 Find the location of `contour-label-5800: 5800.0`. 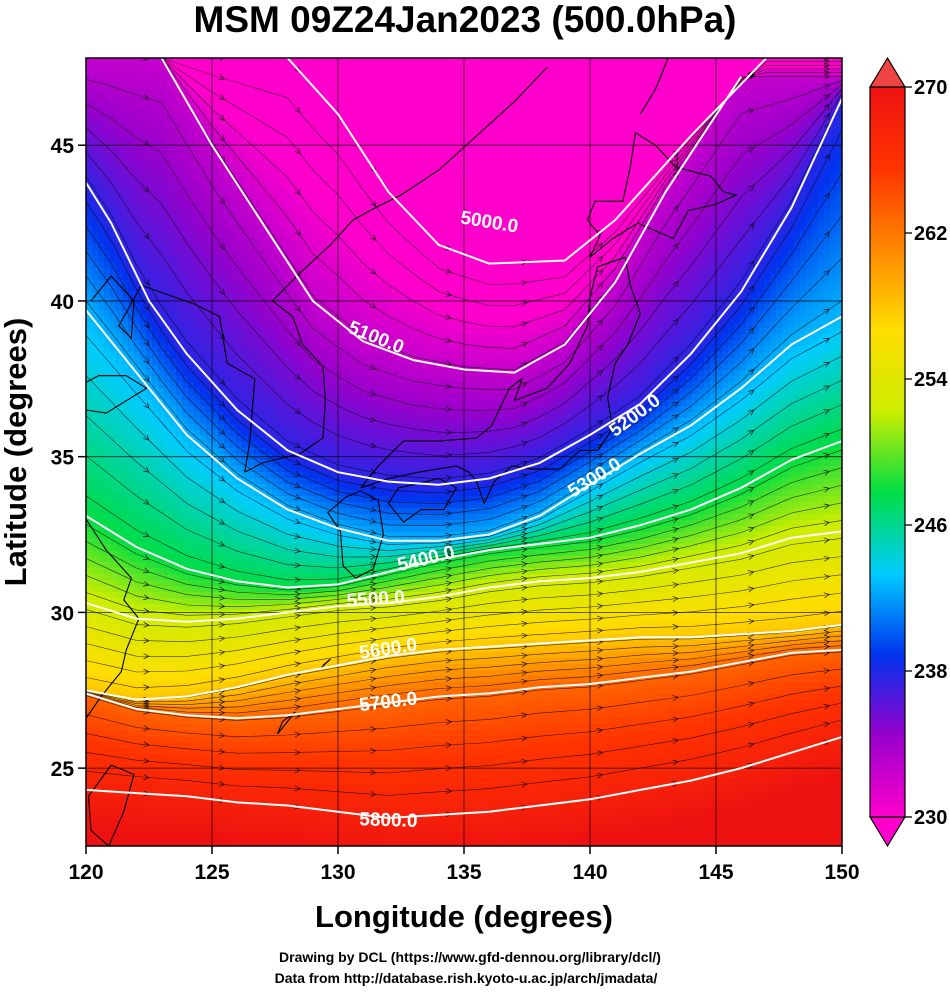

contour-label-5800: 5800.0 is located at coordinates (388, 820).